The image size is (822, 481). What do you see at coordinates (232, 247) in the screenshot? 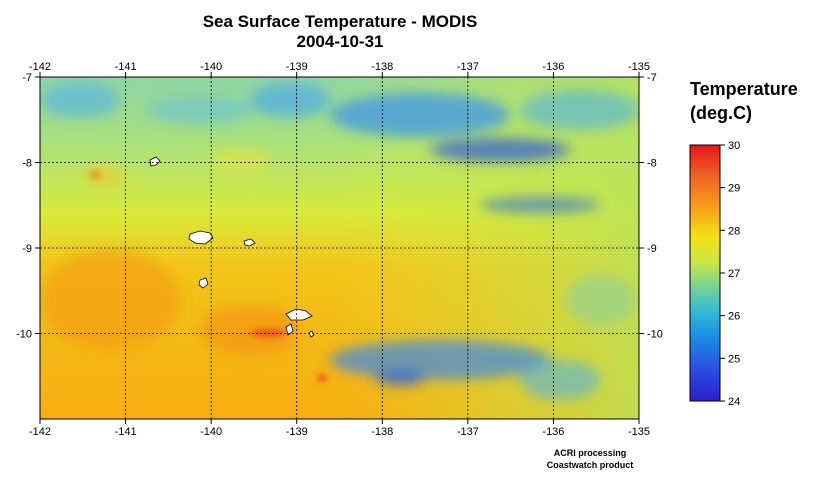
I see `land-islands` at bounding box center [232, 247].